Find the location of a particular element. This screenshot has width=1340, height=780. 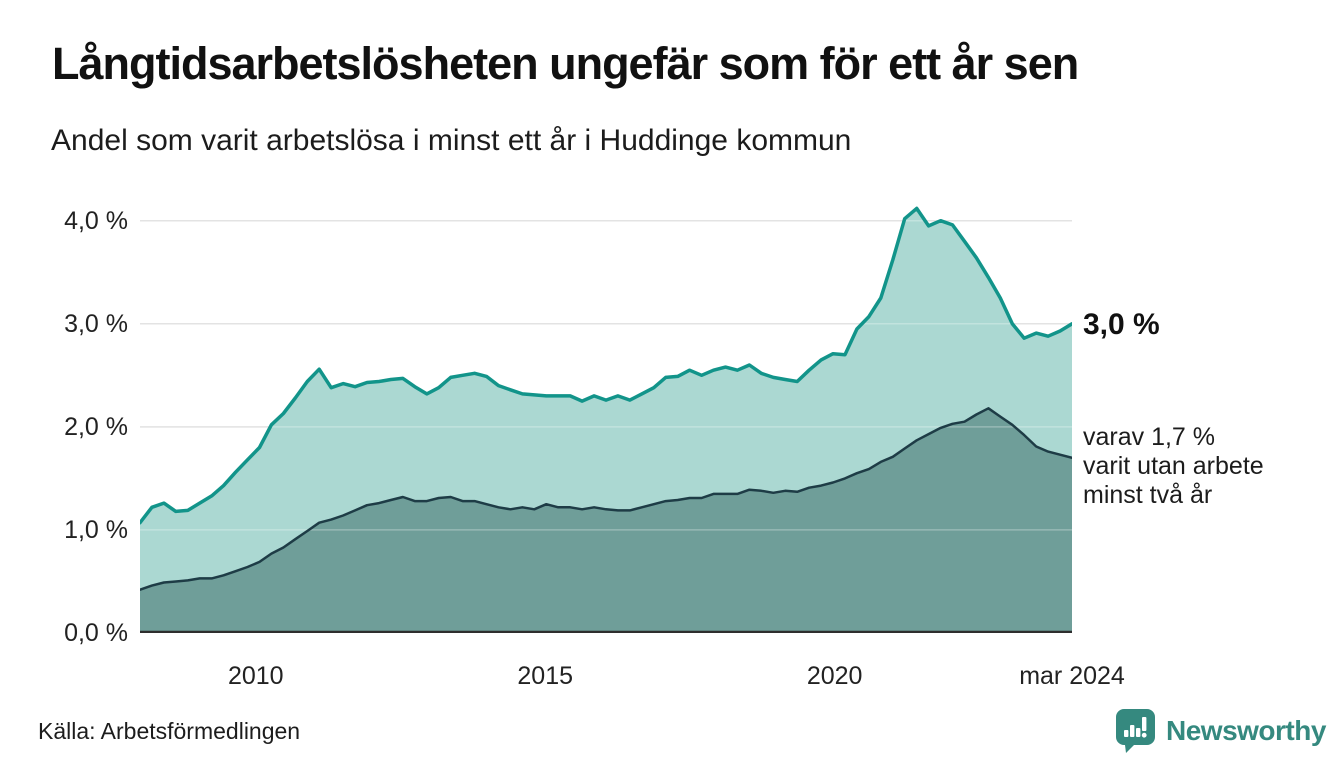

source-note: Källa: Arbetsförmedlingen is located at coordinates (169, 731).